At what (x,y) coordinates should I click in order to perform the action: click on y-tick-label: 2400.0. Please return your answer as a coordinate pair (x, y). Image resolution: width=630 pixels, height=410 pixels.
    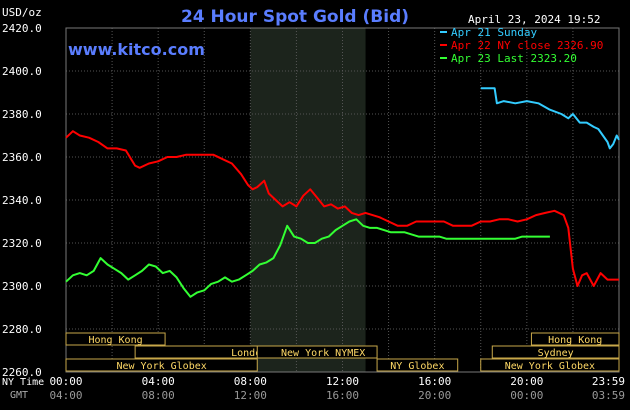
    Looking at the image, I should click on (22, 71).